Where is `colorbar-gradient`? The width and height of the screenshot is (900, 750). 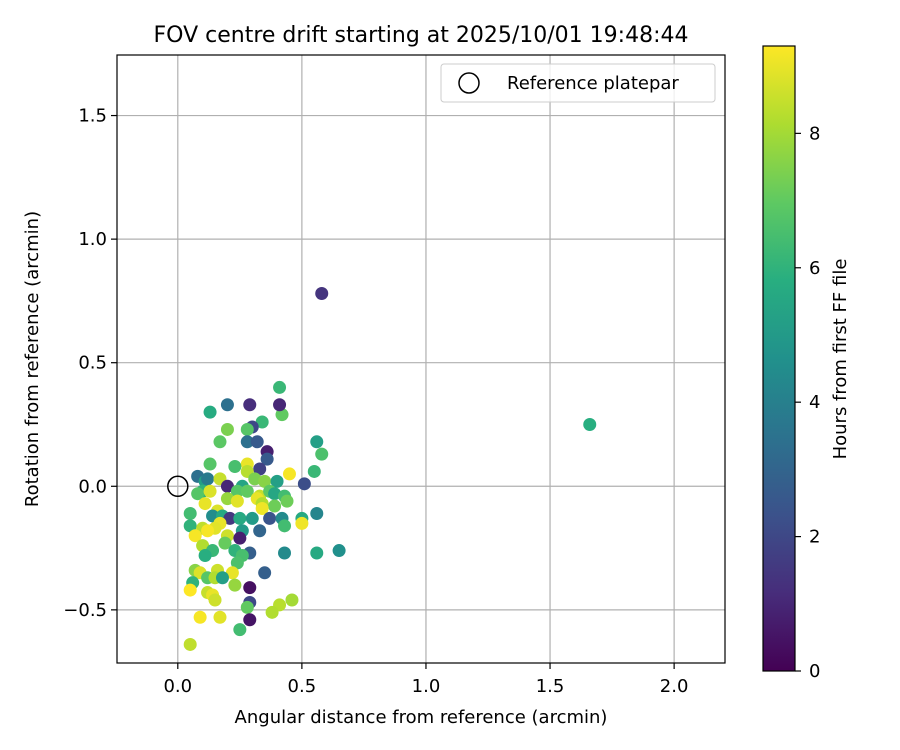 colorbar-gradient is located at coordinates (779, 358).